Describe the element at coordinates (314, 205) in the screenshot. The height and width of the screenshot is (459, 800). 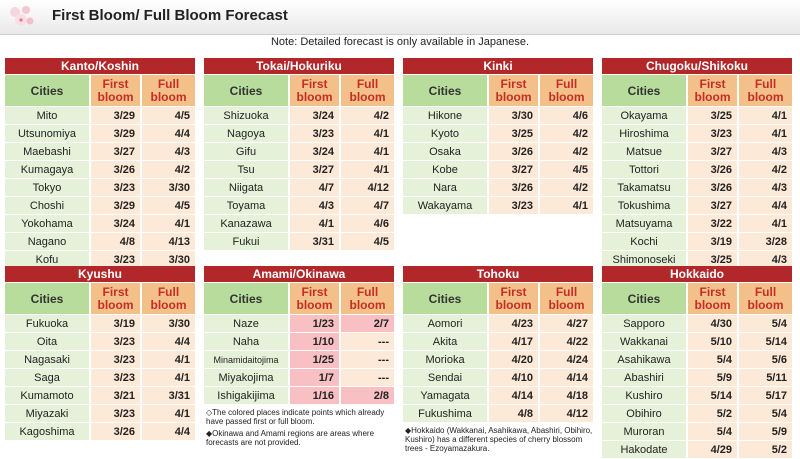
I see `first-bloom-date: 4/3` at that location.